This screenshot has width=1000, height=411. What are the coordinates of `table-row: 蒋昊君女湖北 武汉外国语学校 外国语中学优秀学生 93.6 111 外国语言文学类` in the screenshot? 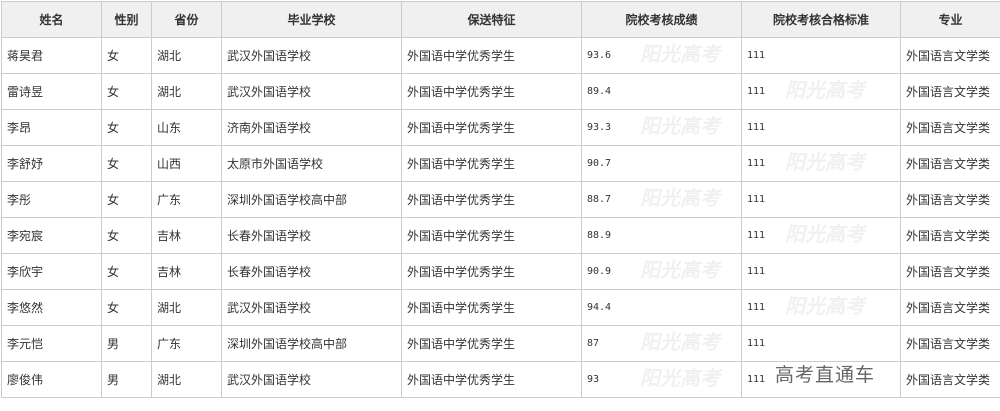 It's located at (500, 55).